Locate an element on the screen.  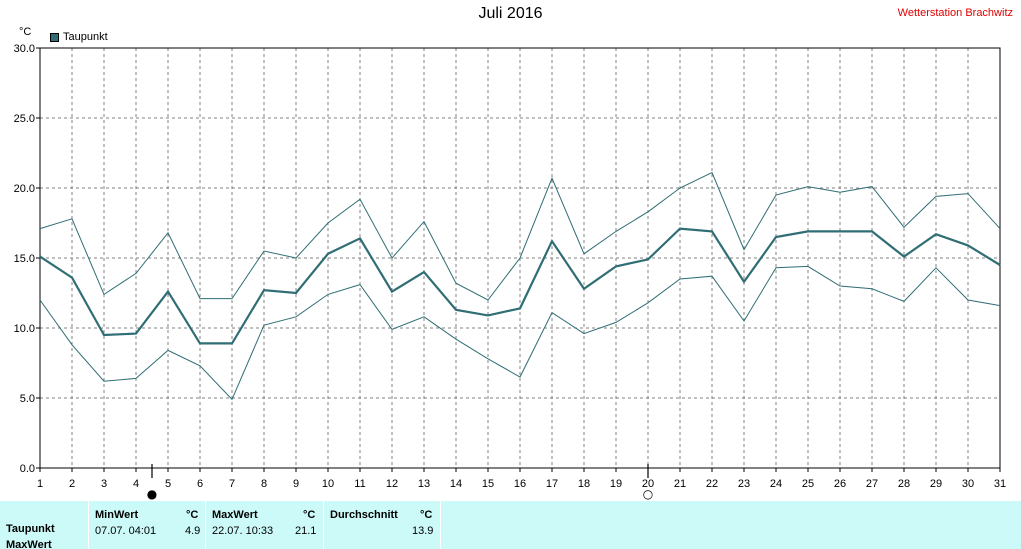
x-tick-label: 16 is located at coordinates (520, 484).